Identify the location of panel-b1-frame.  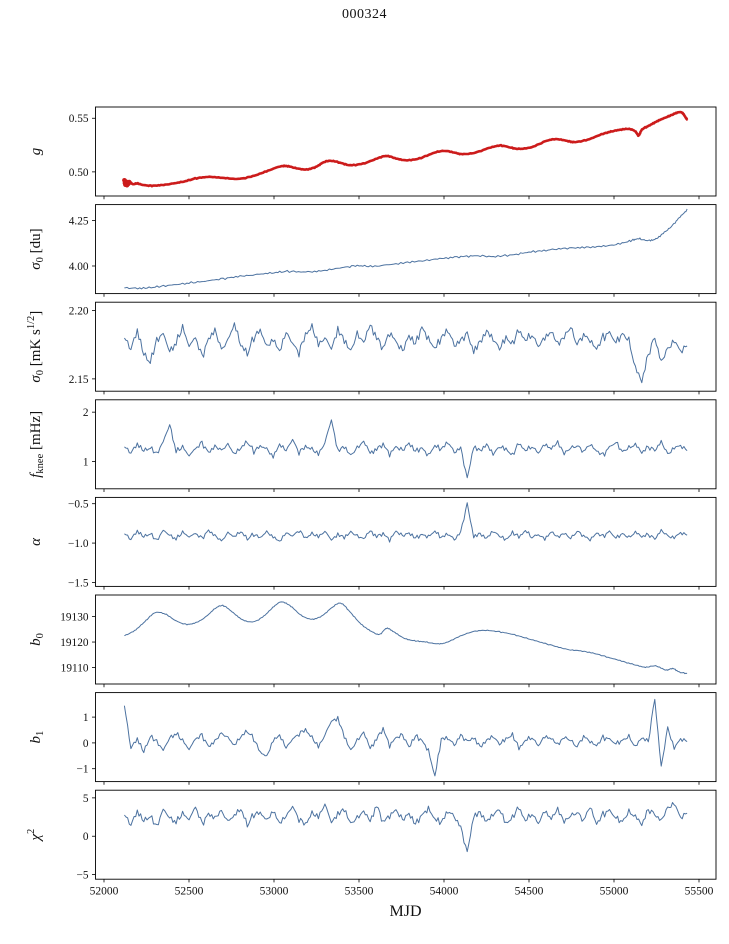
(406, 737).